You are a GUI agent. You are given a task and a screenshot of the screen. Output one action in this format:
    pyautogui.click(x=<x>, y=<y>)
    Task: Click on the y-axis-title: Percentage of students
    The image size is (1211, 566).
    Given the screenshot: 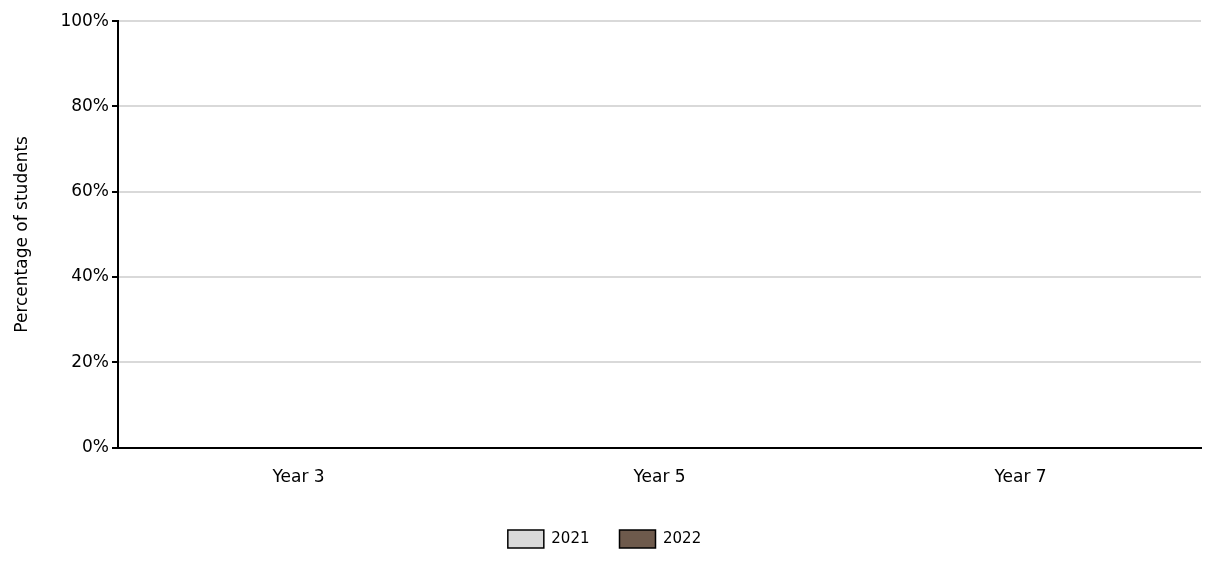 What is the action you would take?
    pyautogui.click(x=20, y=234)
    